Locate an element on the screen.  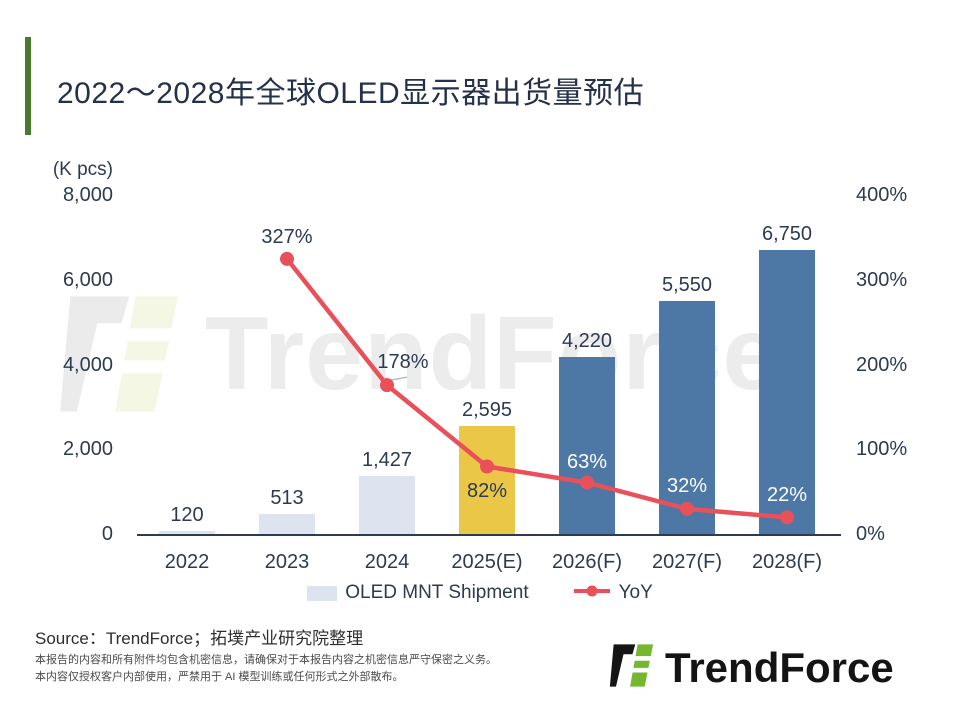
yoy-value-label-2025(E): 82% is located at coordinates (487, 490).